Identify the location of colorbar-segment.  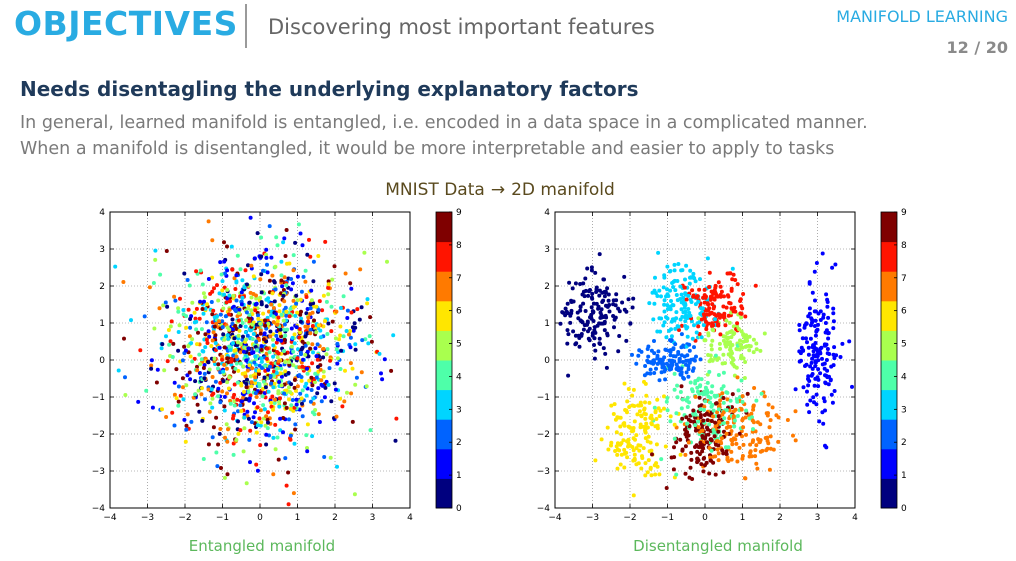
(889, 375).